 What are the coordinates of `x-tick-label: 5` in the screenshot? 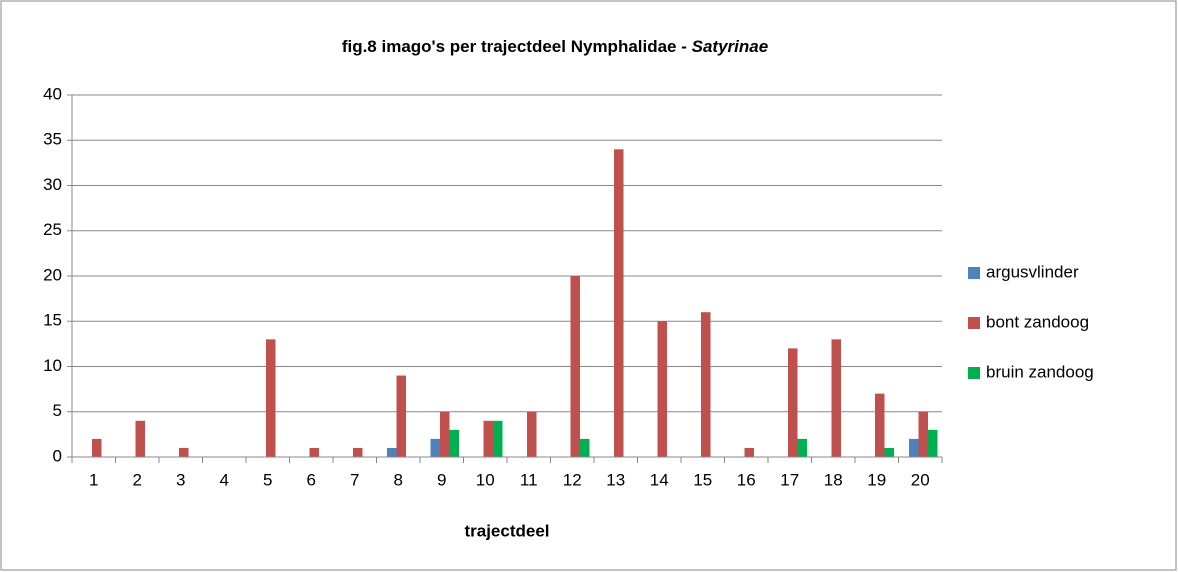 It's located at (267, 479).